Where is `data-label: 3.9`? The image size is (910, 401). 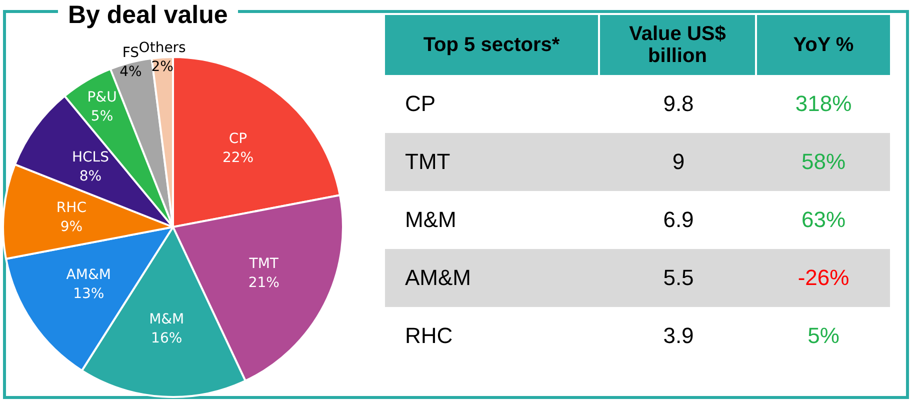
data-label: 3.9 is located at coordinates (678, 336).